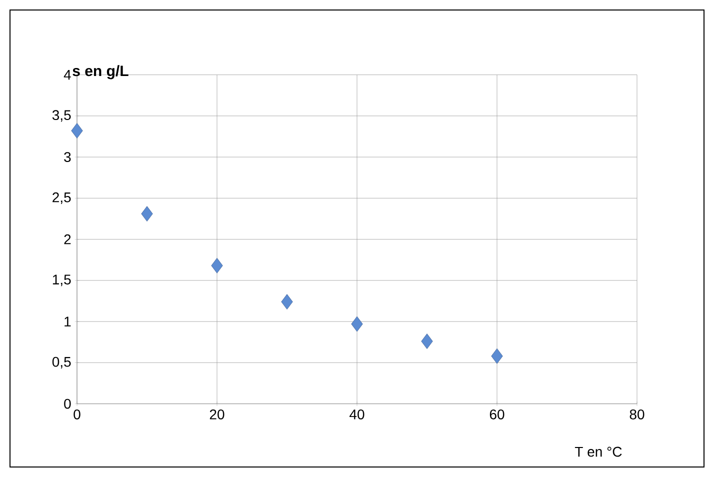 This screenshot has height=477, width=714. I want to click on y-tick-label: 3,5, so click(61, 116).